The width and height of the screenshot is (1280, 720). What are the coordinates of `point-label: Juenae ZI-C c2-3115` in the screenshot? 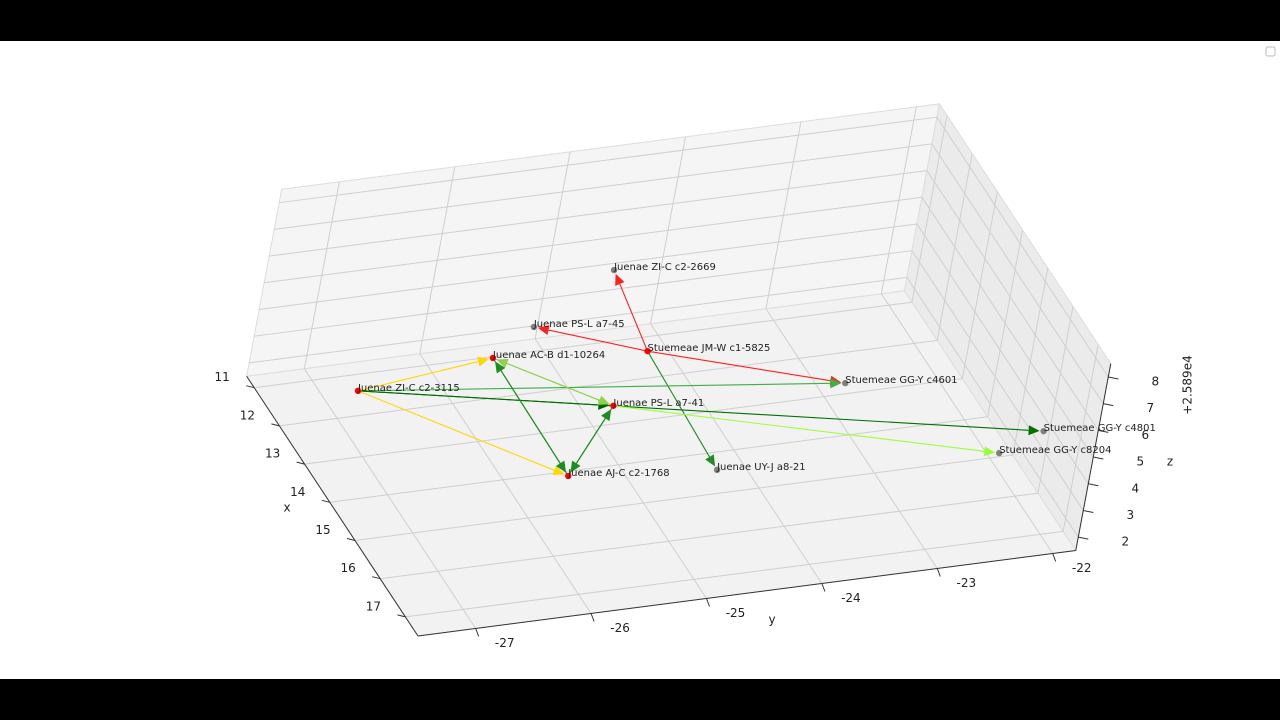 It's located at (408, 388).